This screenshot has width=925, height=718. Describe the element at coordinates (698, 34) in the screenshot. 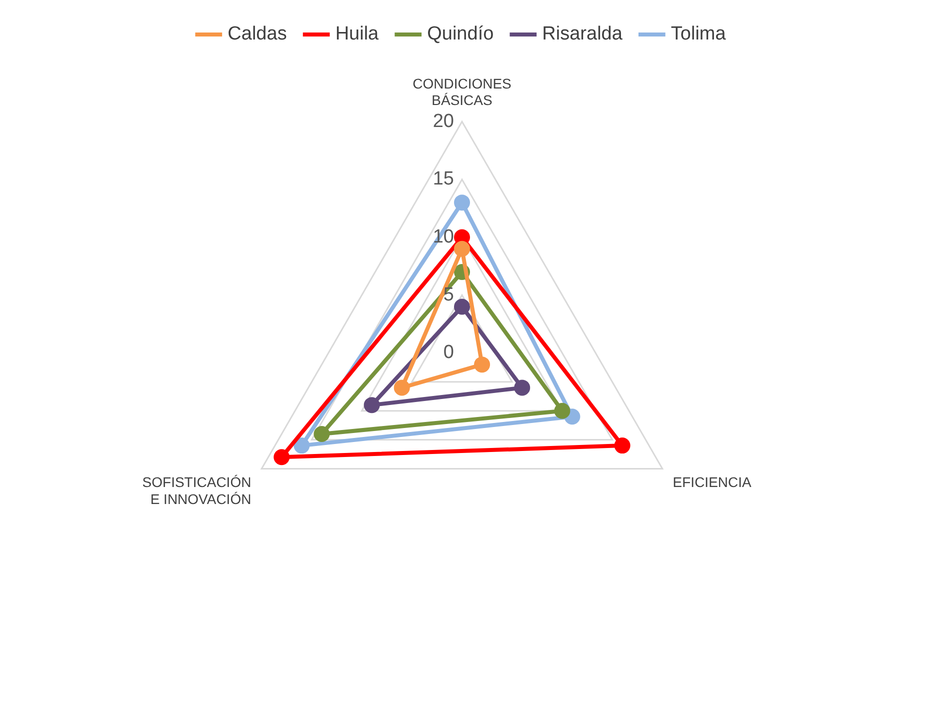

I see `legend-label: Tolima` at that location.